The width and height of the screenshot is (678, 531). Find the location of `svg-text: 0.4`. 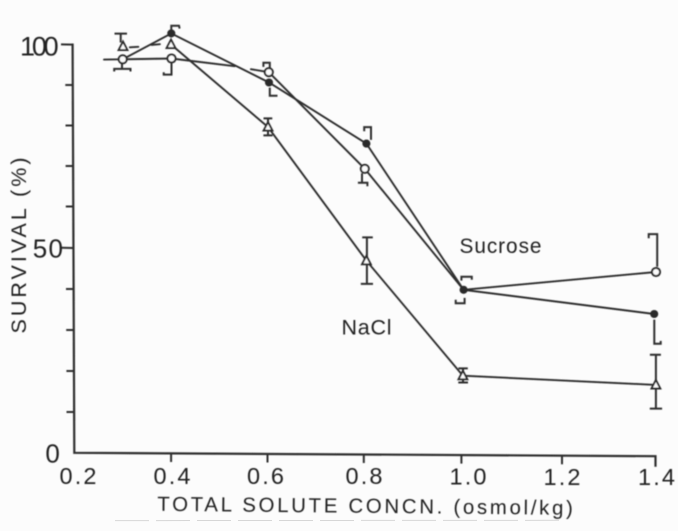

svg-text: 0.4 is located at coordinates (172, 476).